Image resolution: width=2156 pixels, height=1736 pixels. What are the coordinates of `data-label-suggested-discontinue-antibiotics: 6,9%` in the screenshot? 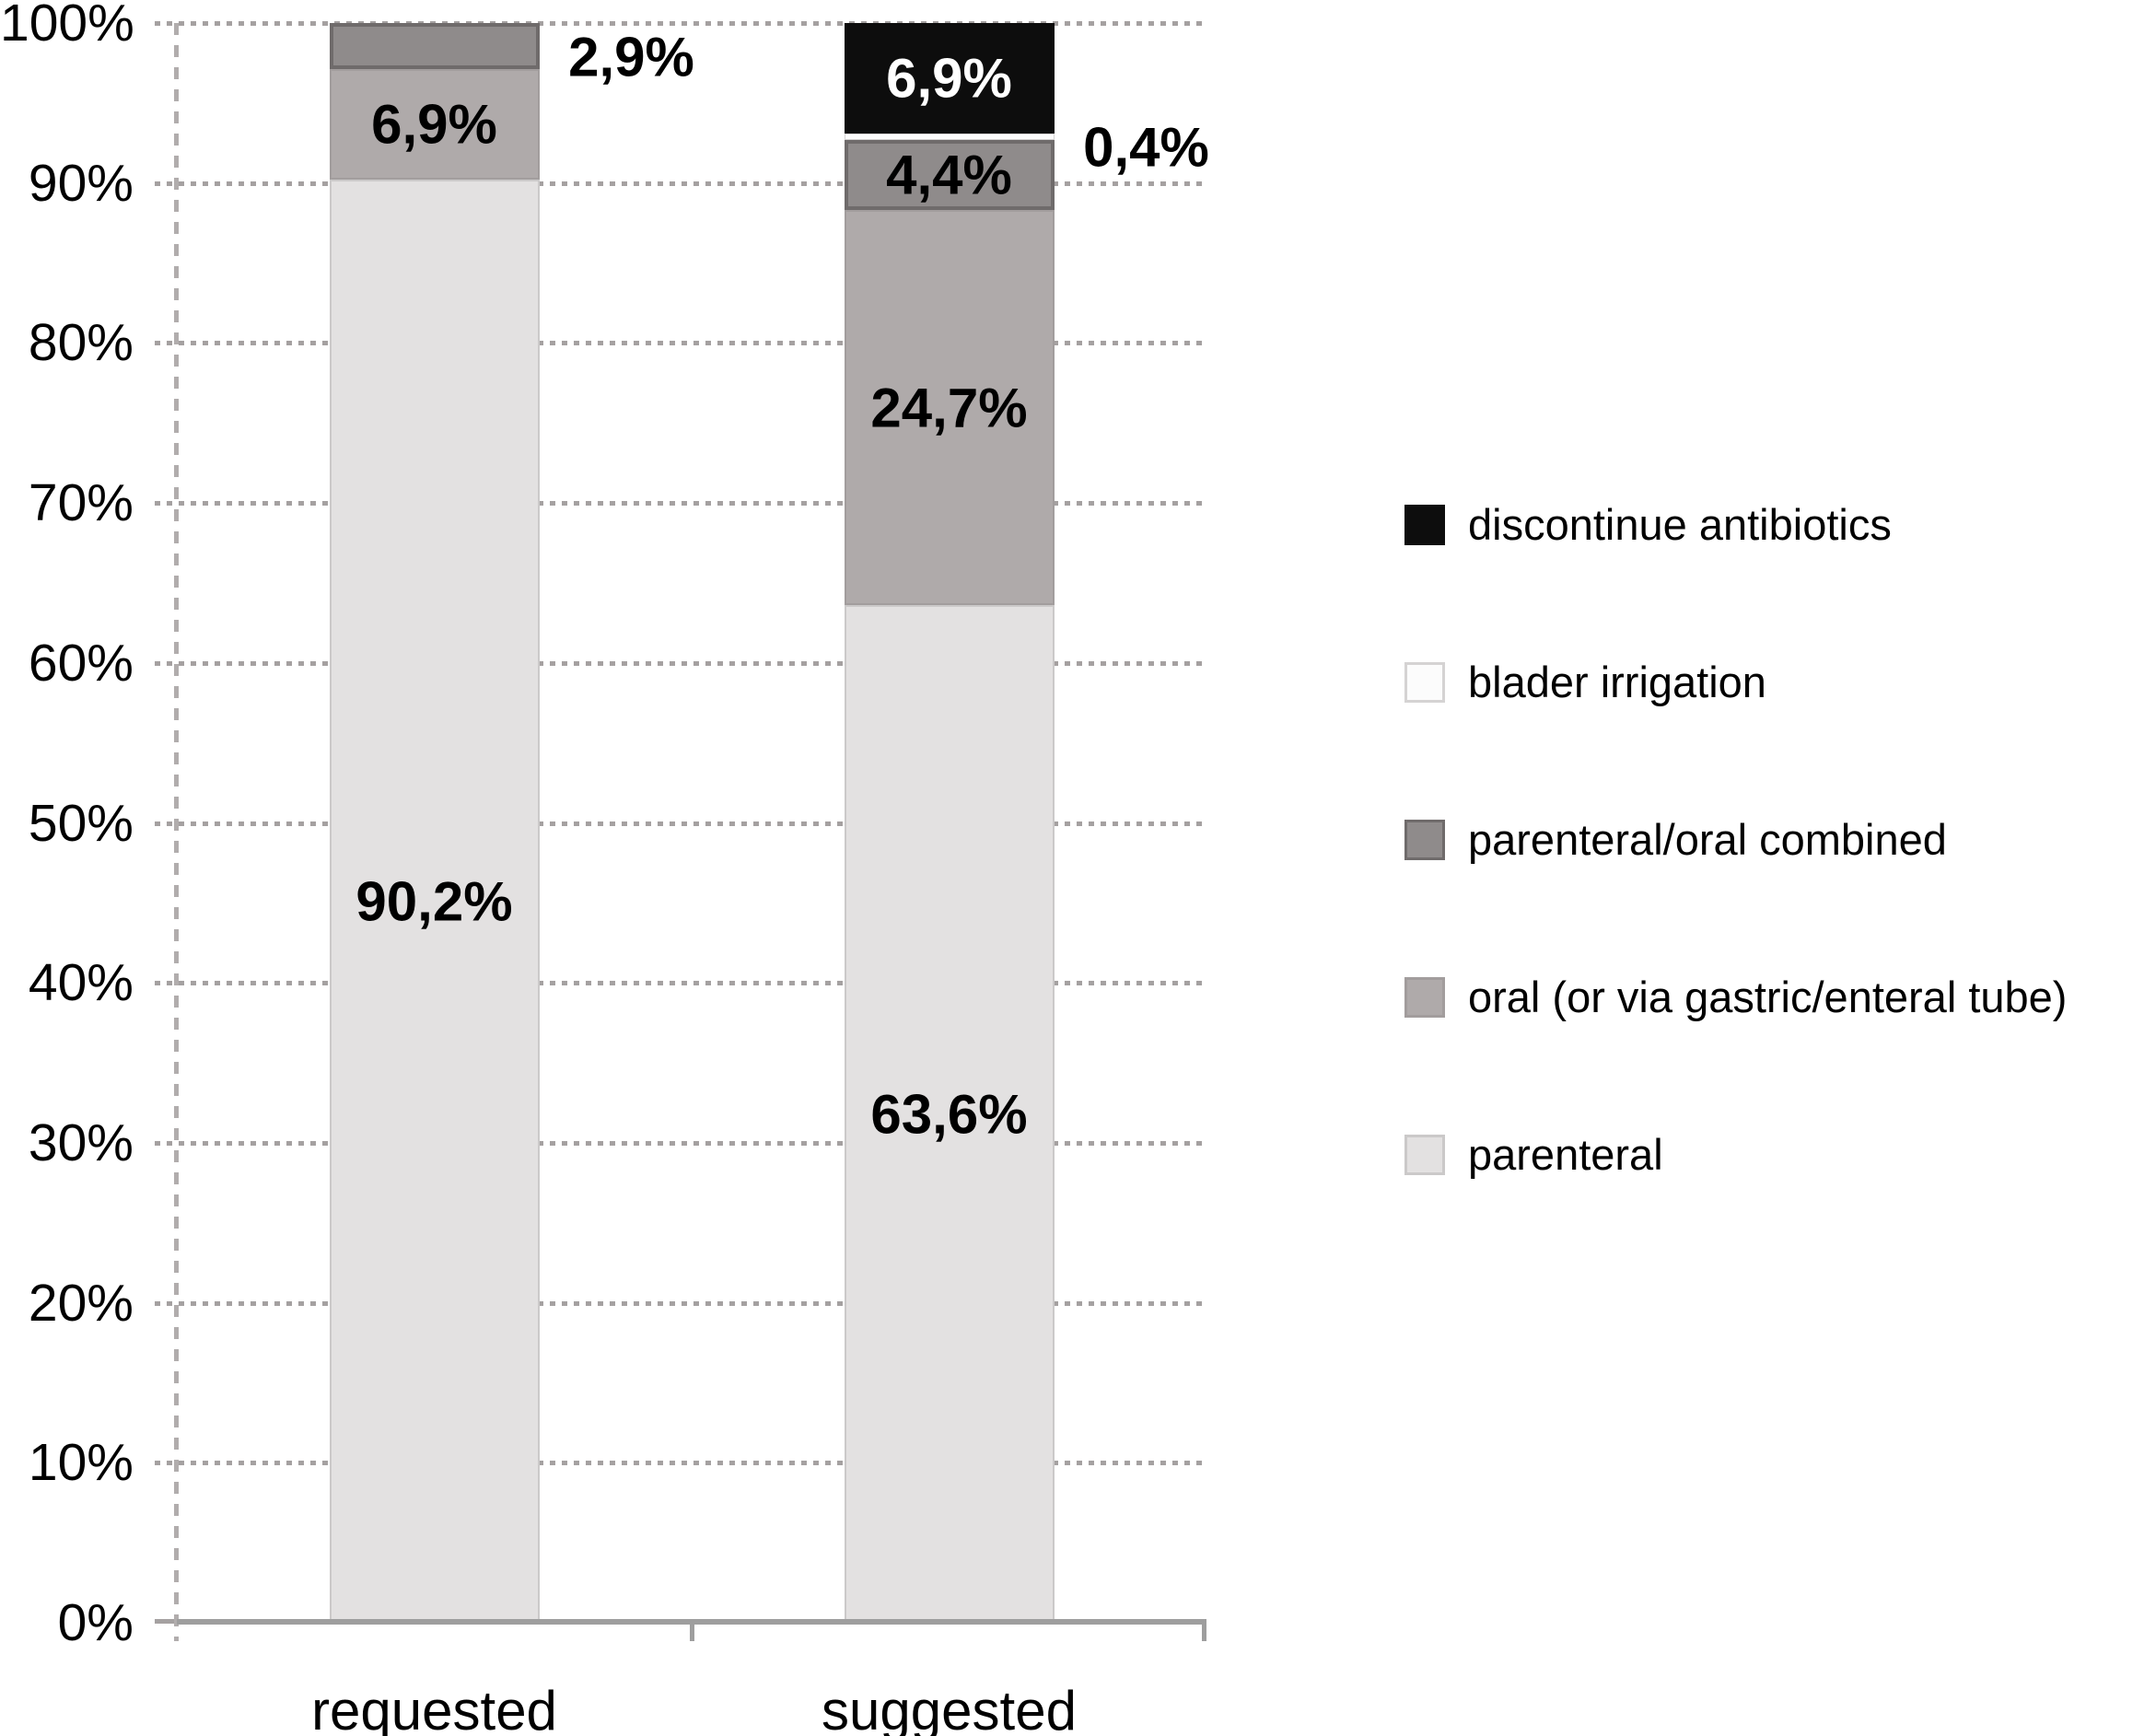 It's located at (949, 78).